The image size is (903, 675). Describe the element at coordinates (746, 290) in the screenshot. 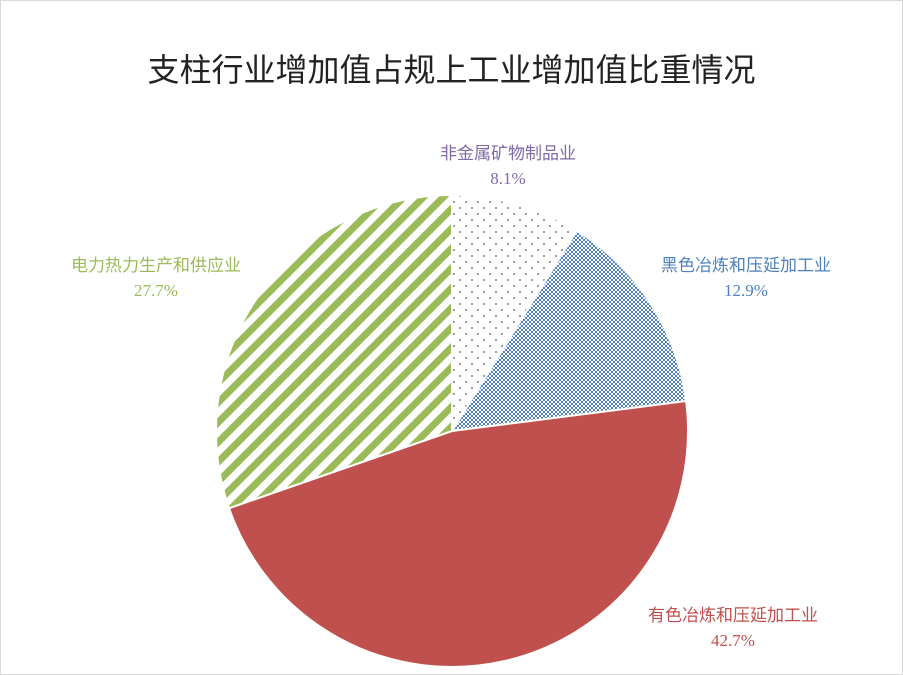

I see `slice-value-2: 12.9%` at that location.